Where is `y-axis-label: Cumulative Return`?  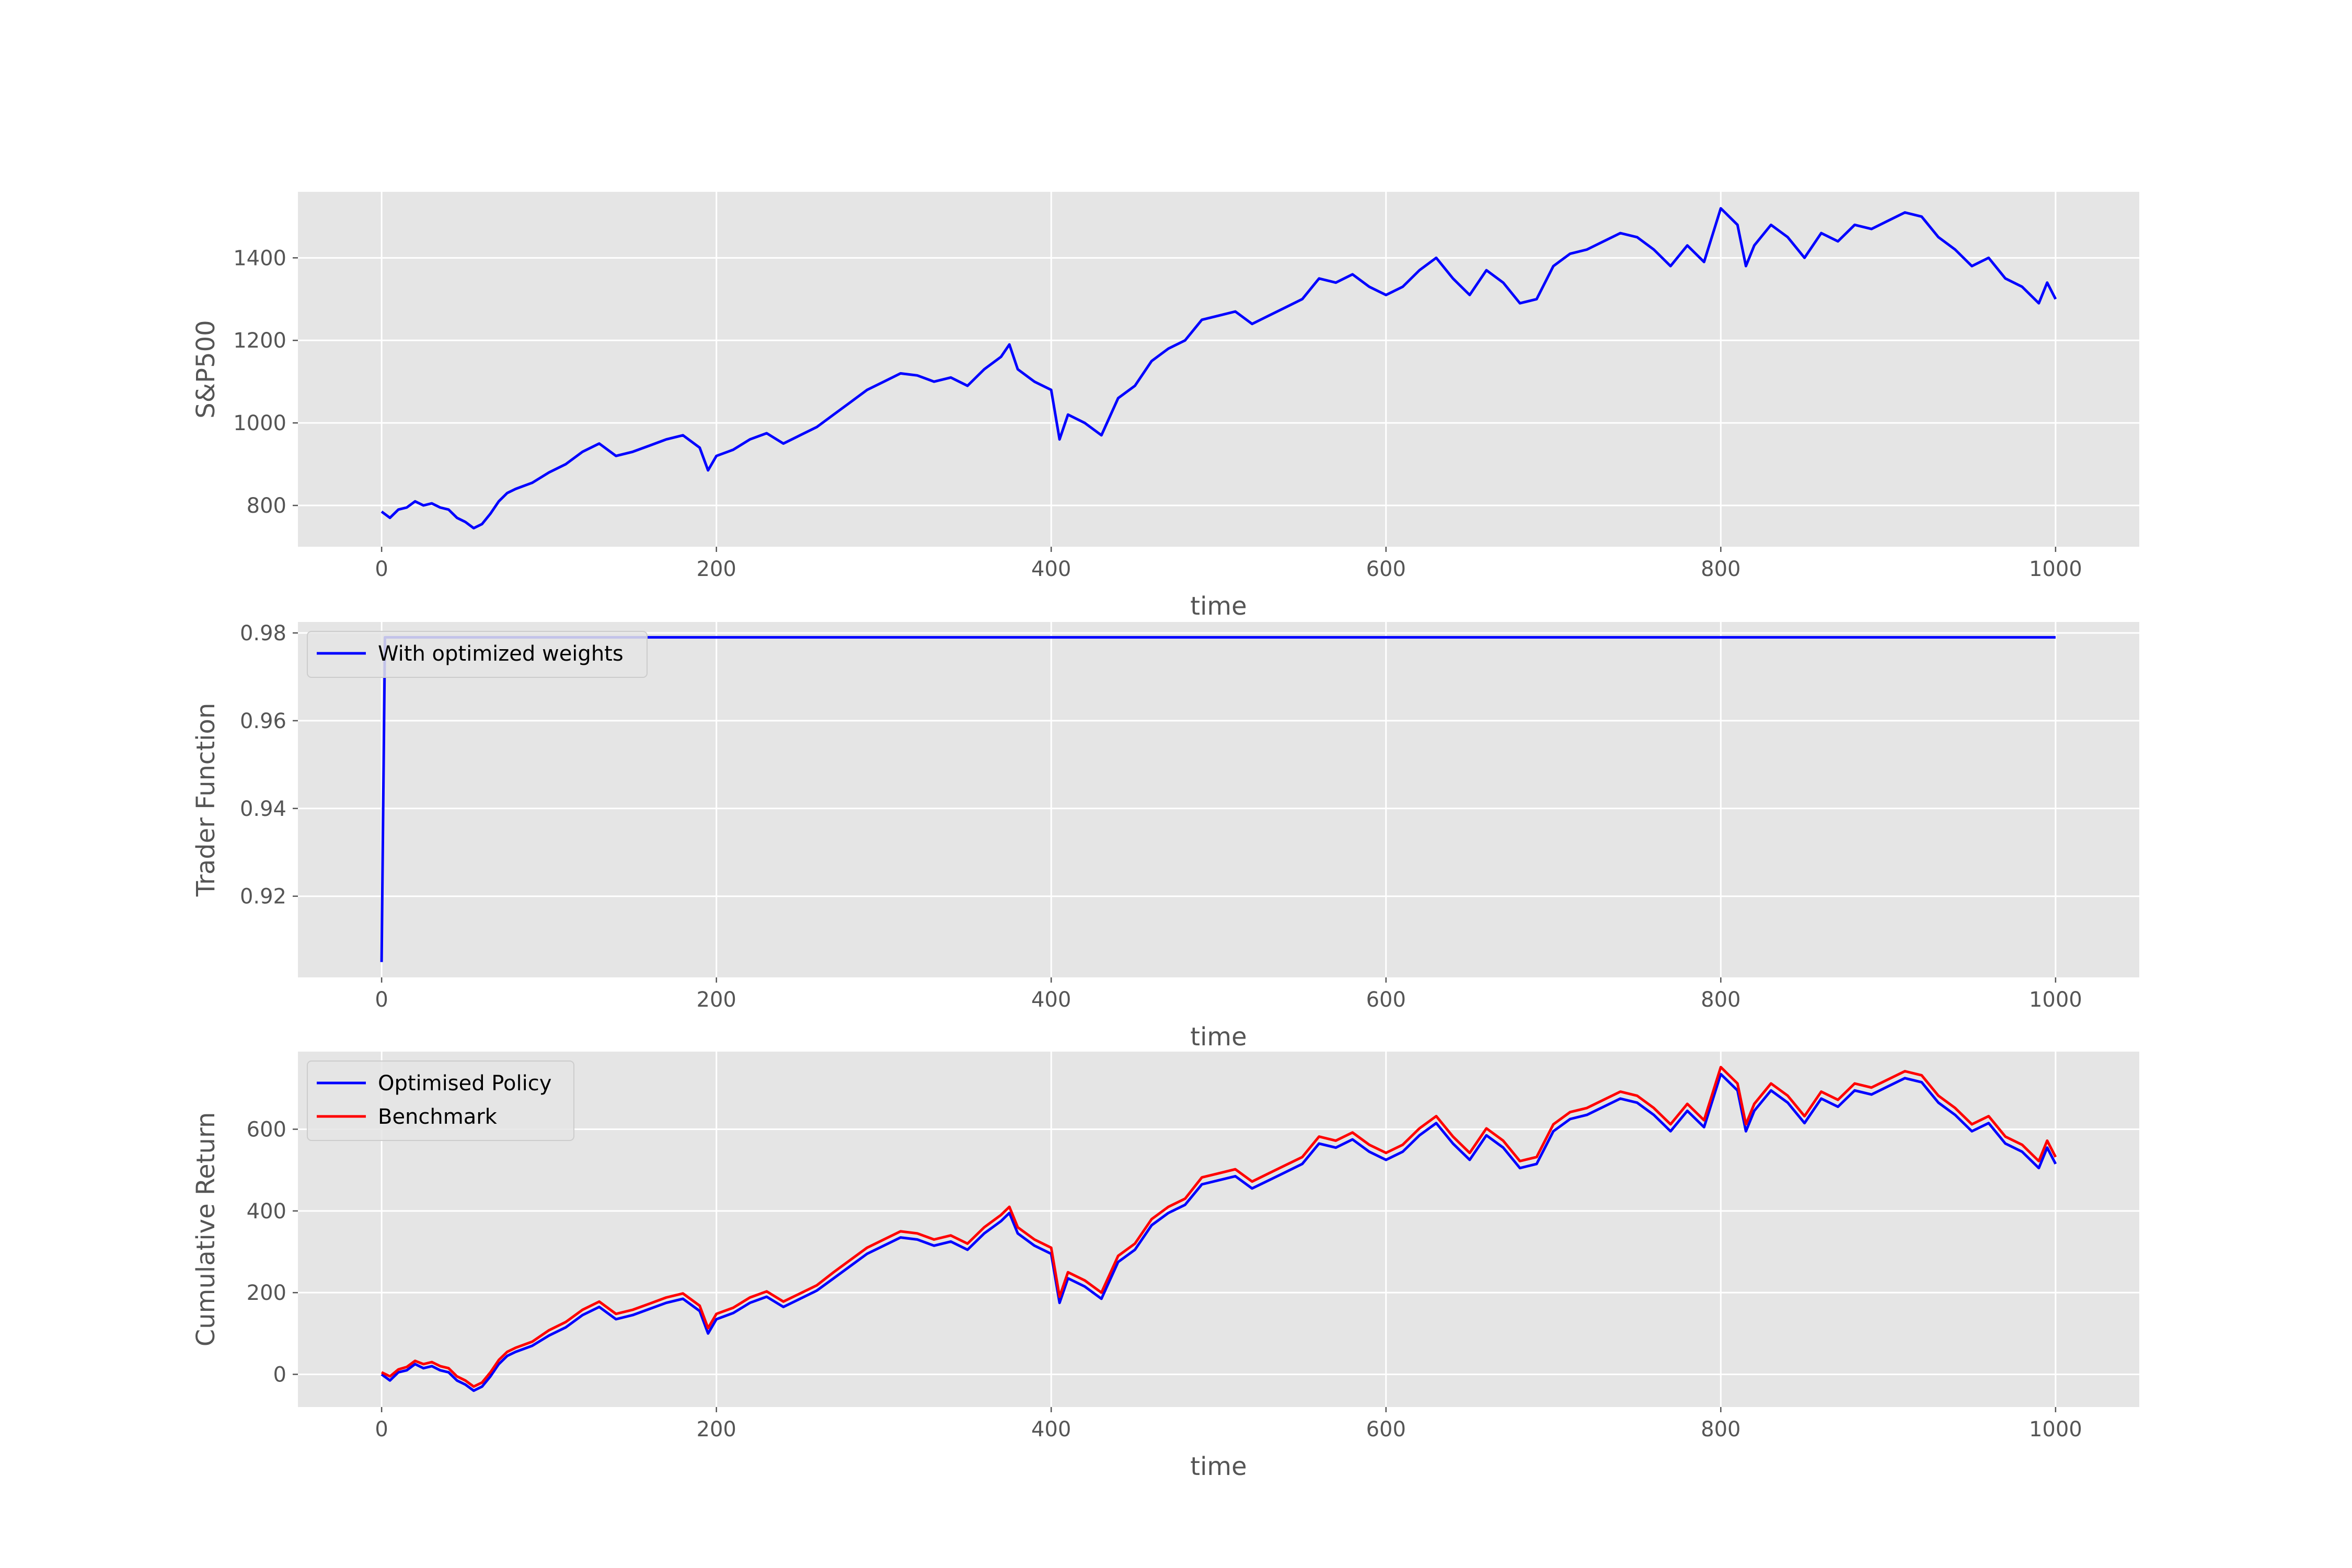
y-axis-label: Cumulative Return is located at coordinates (206, 1229).